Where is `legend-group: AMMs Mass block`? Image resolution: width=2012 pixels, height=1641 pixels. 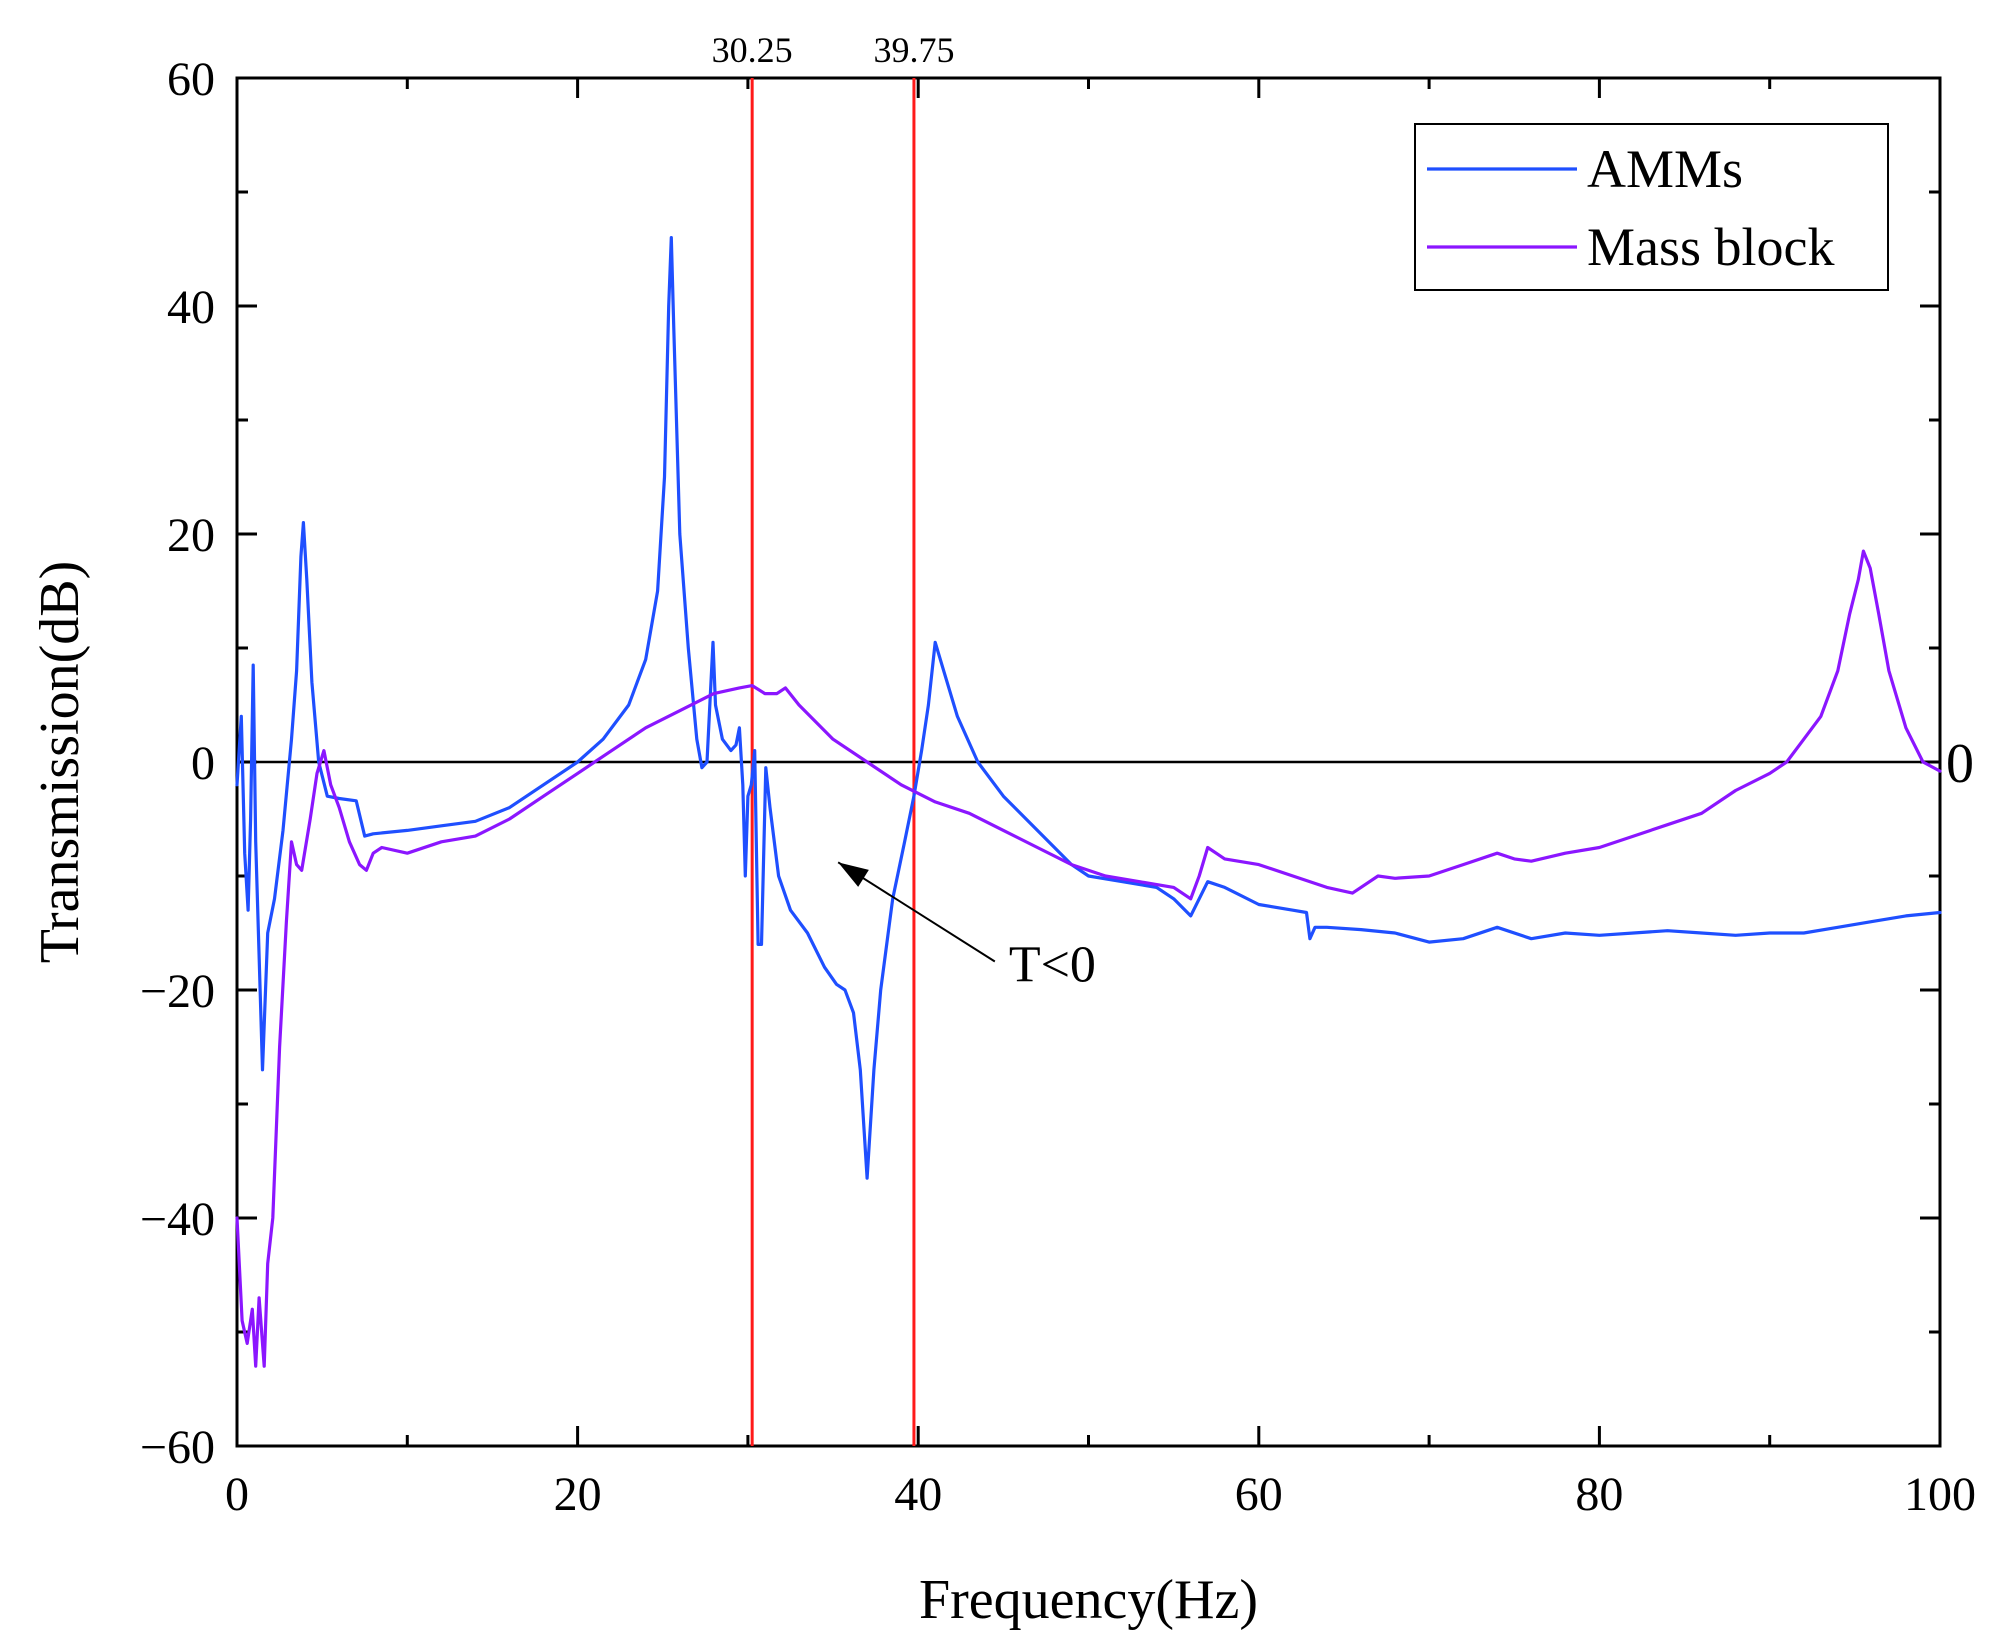
legend-group: AMMs Mass block is located at coordinates (1651, 207).